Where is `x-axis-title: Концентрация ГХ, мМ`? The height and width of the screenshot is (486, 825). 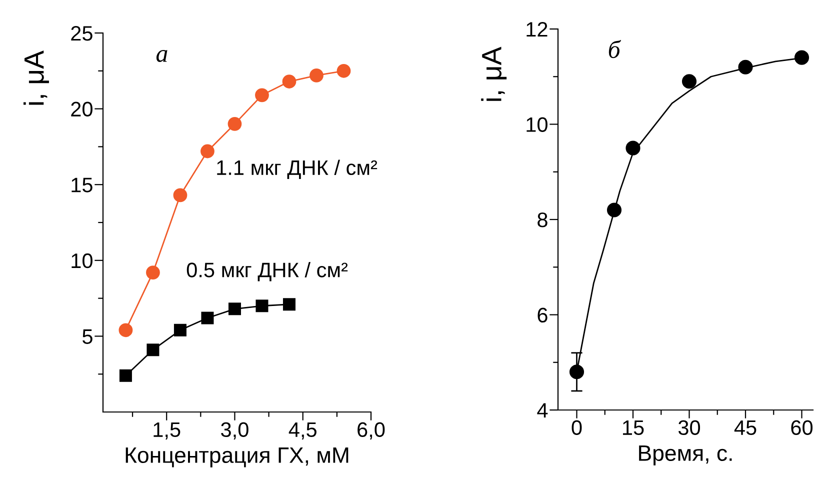
x-axis-title: Концентрация ГХ, мМ is located at coordinates (237, 458).